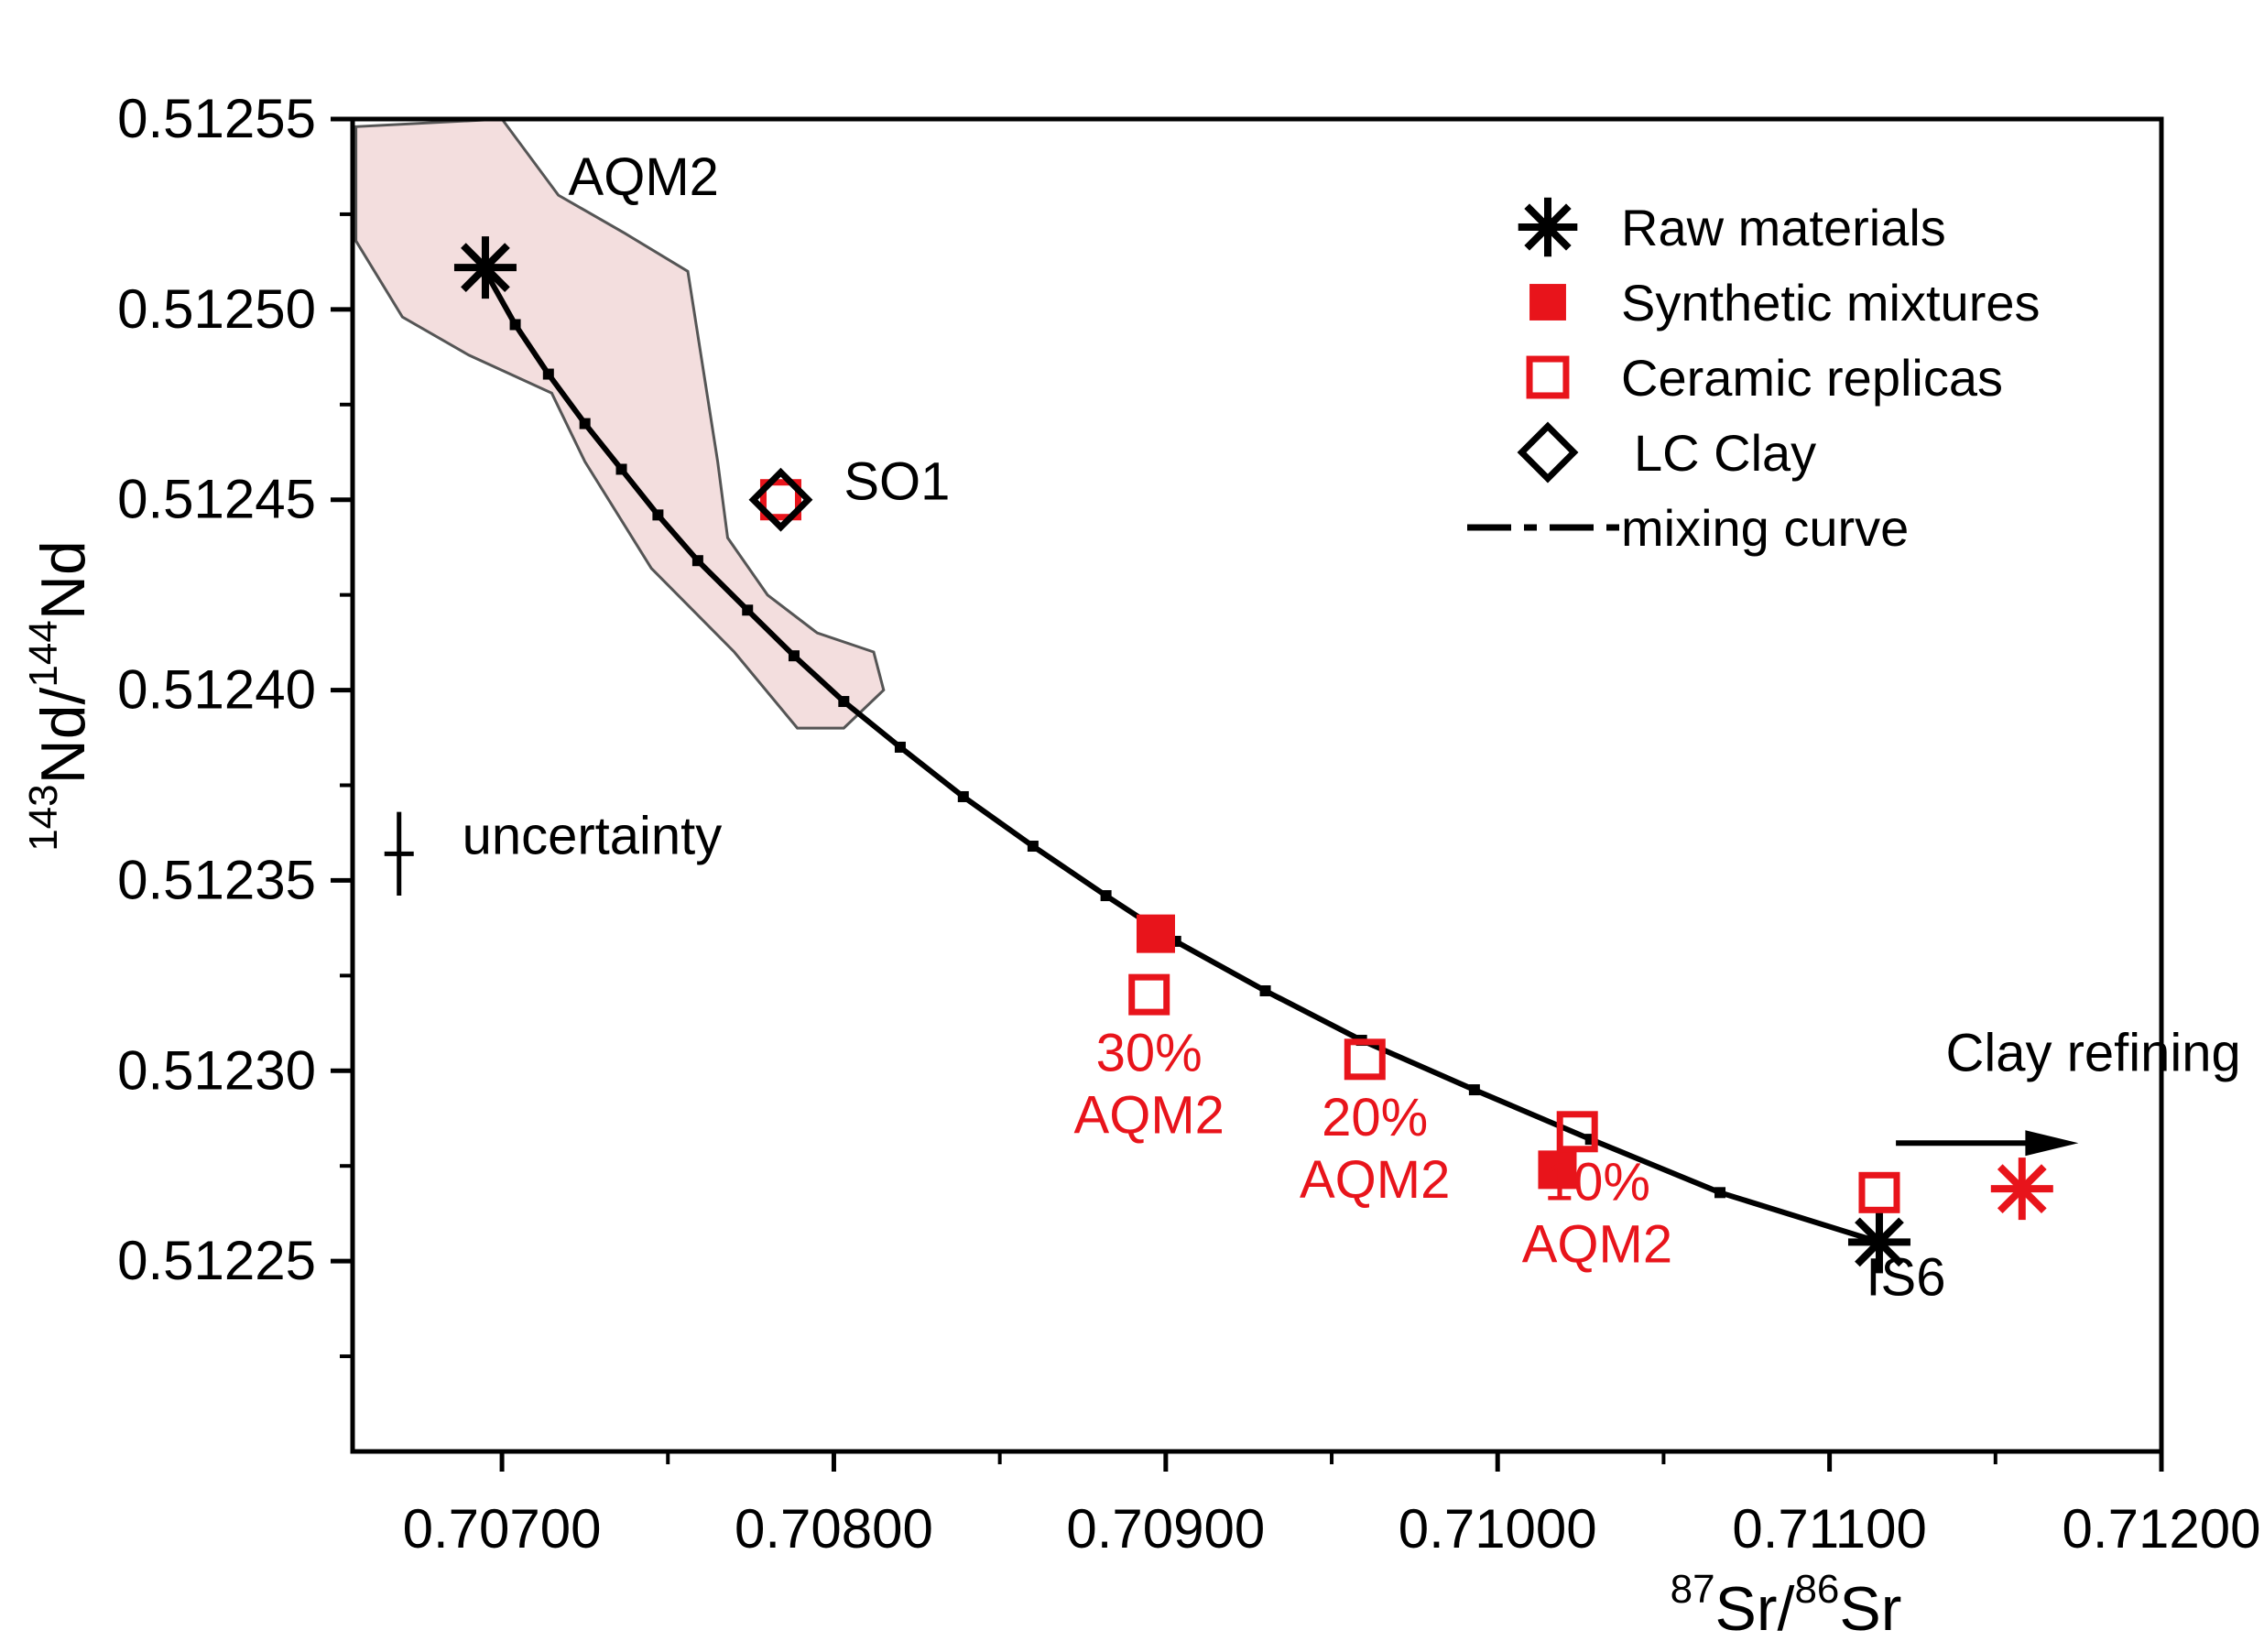  Describe the element at coordinates (1755, 1609) in the screenshot. I see `x-axis-title-main1: Sr/` at that location.